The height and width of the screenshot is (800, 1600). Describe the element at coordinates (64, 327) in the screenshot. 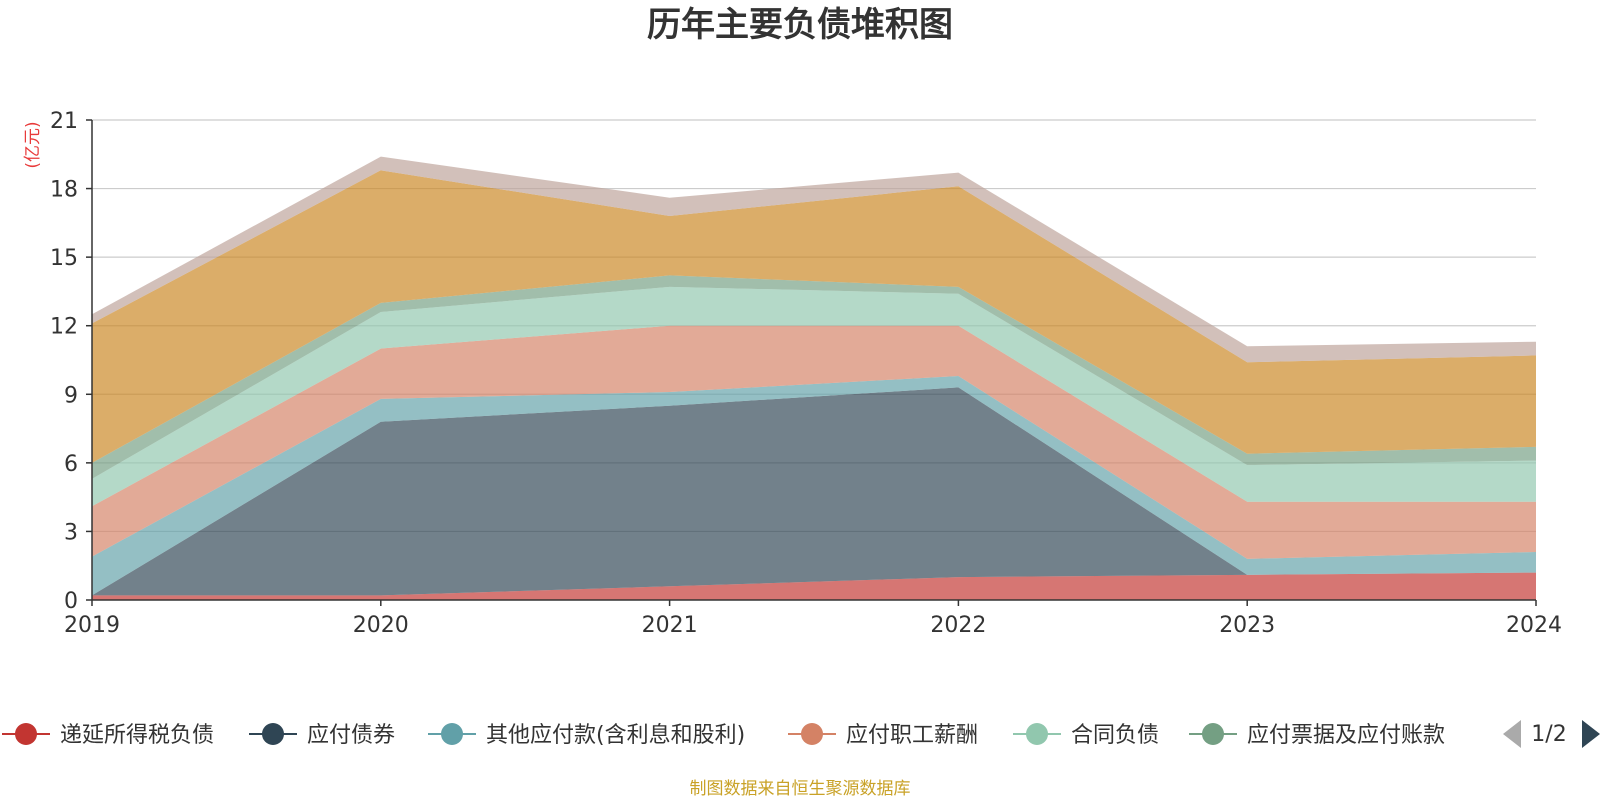

I see `y-tick-label: 12` at that location.